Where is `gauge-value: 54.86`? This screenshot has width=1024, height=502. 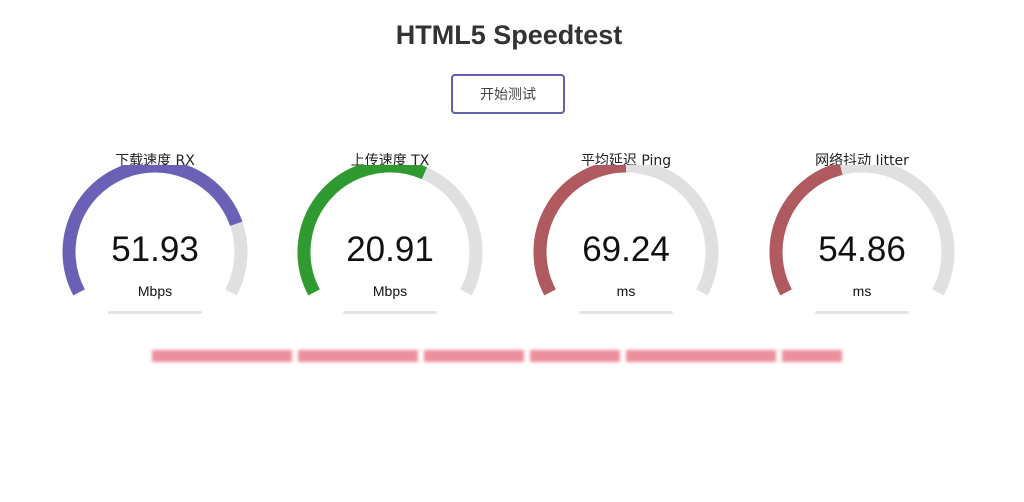 gauge-value: 54.86 is located at coordinates (862, 249).